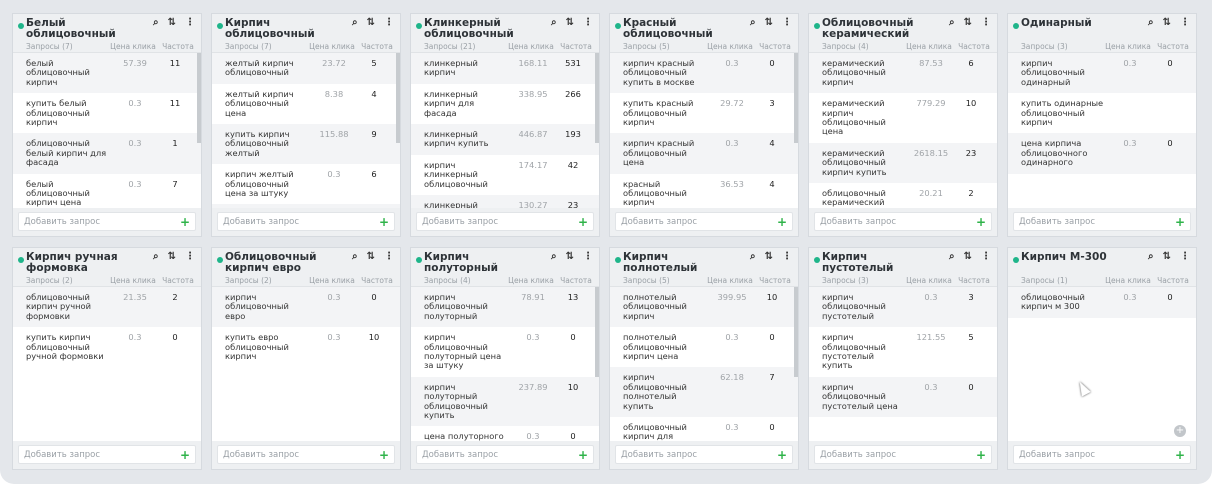 The width and height of the screenshot is (1212, 484). What do you see at coordinates (72, 262) in the screenshot?
I see `group-title: Кирпич ручная формовка` at bounding box center [72, 262].